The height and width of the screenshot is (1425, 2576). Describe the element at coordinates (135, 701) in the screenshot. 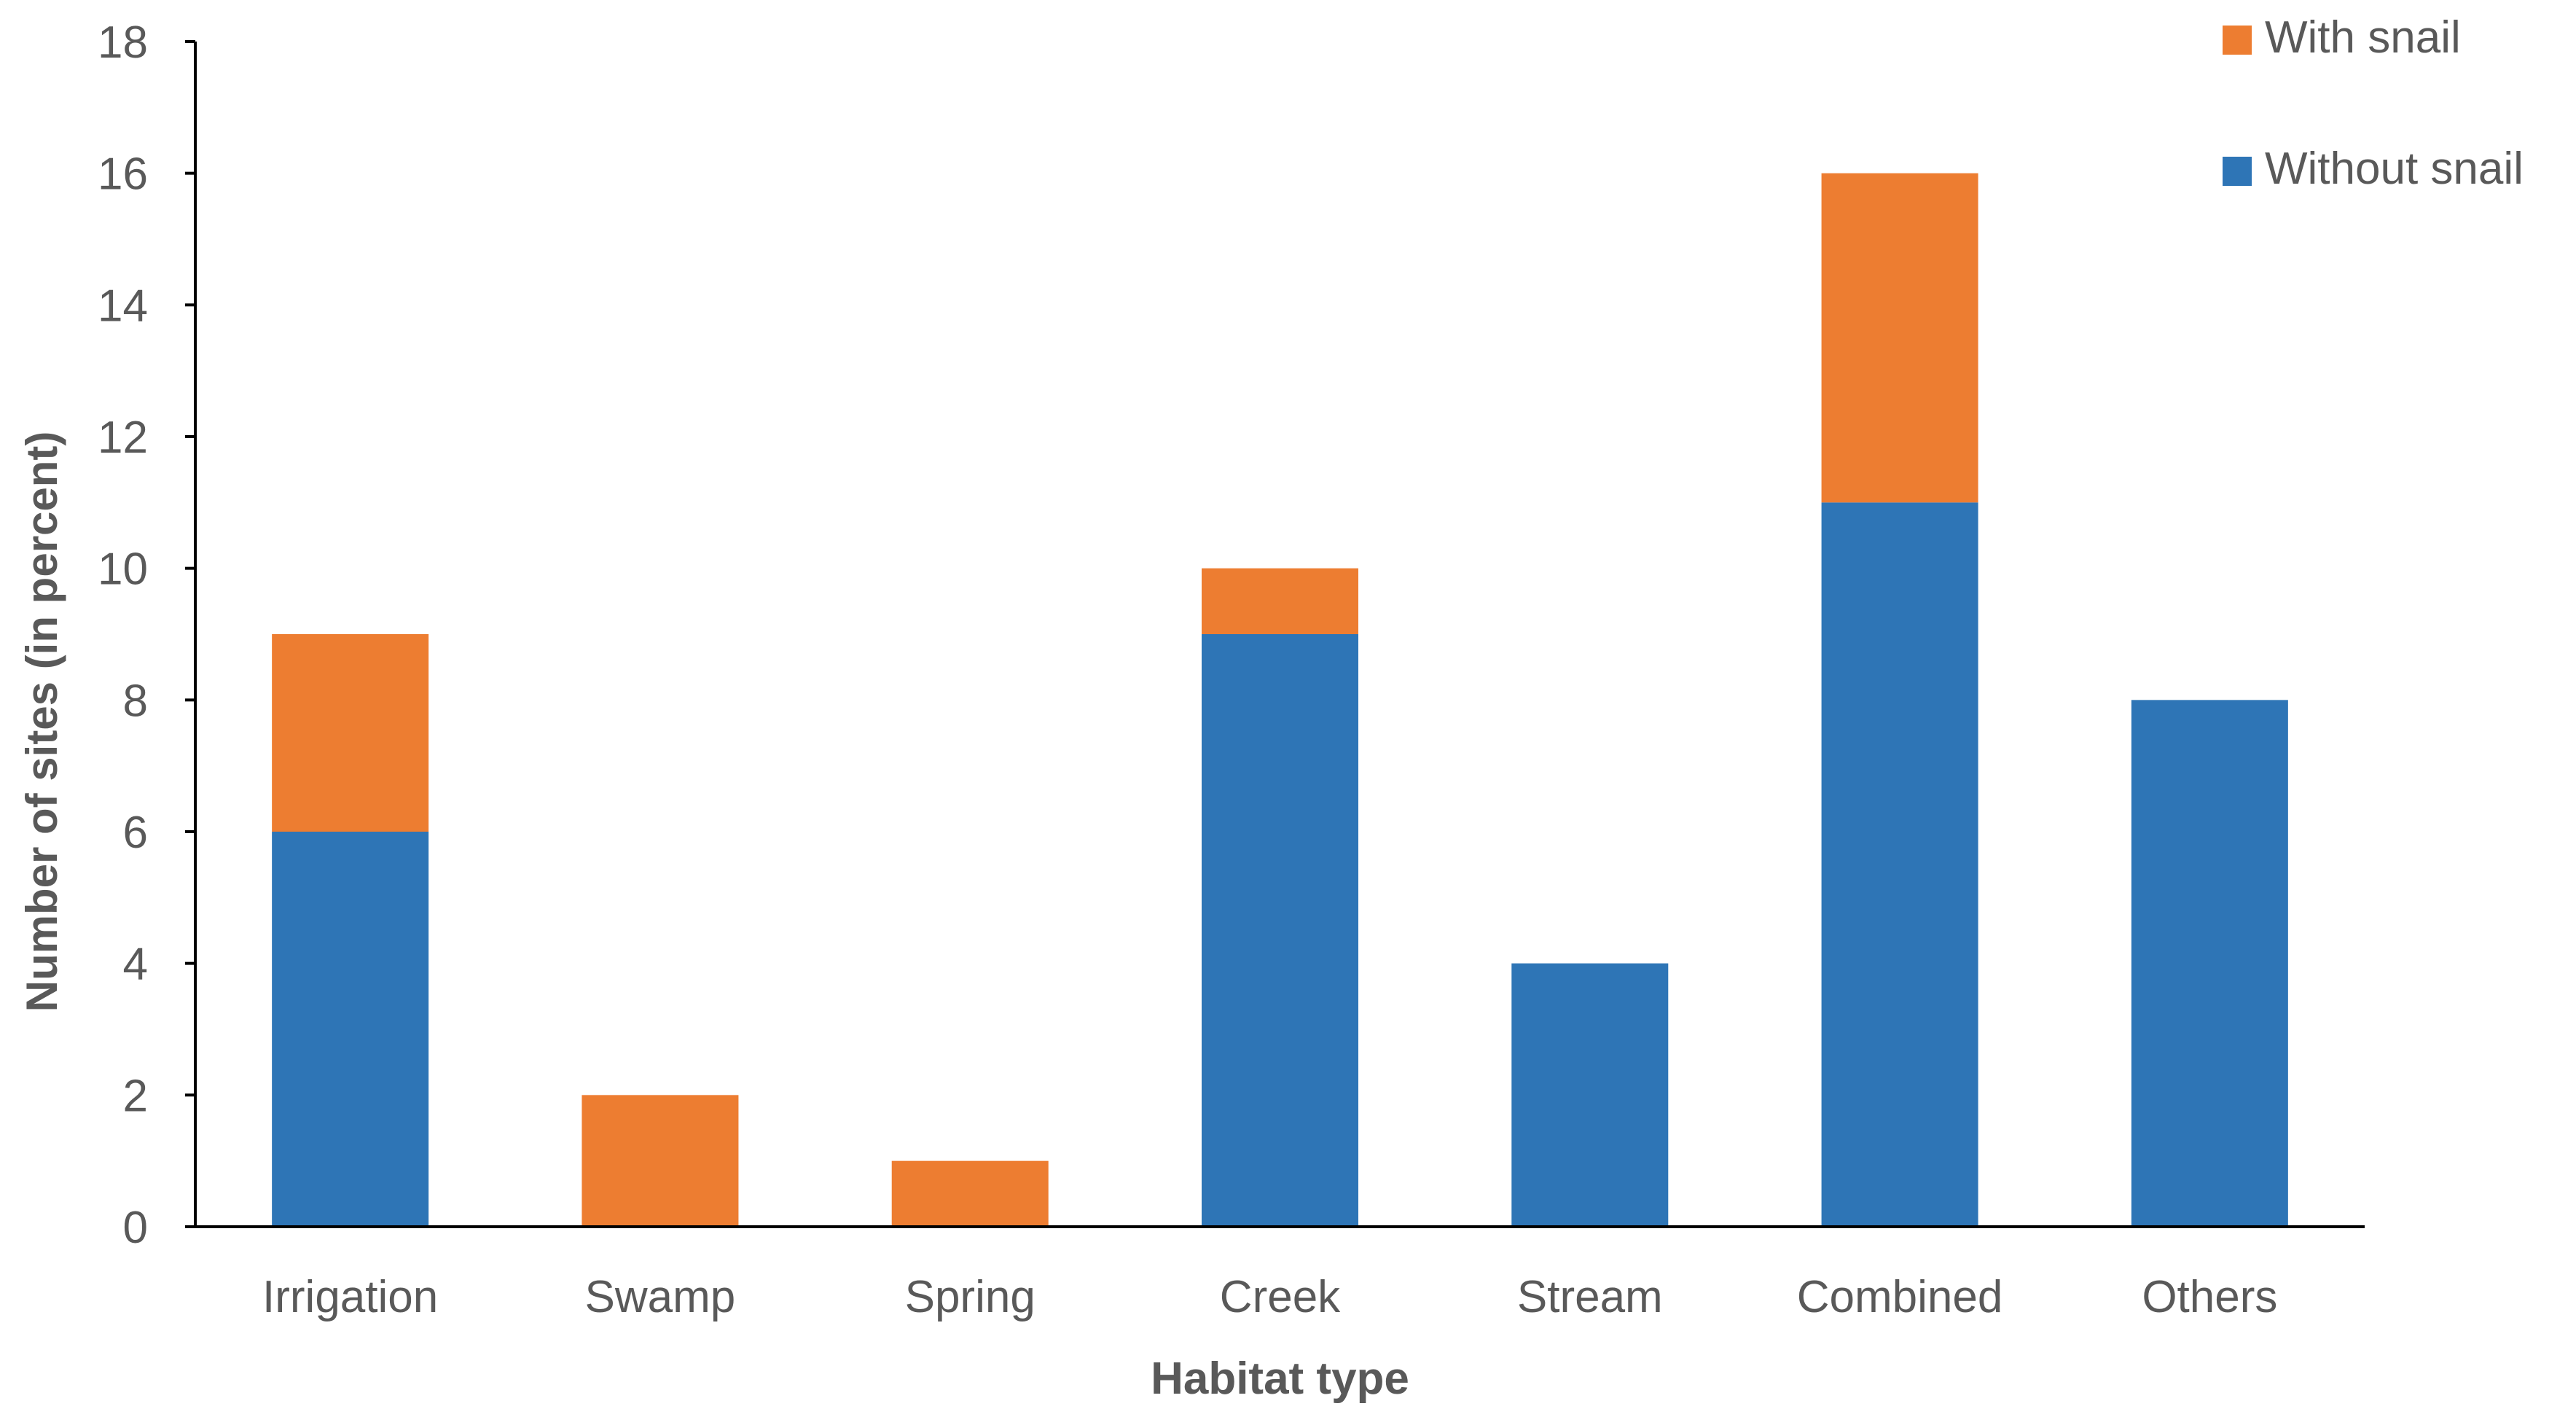

I see `y-tick-label: 8` at that location.